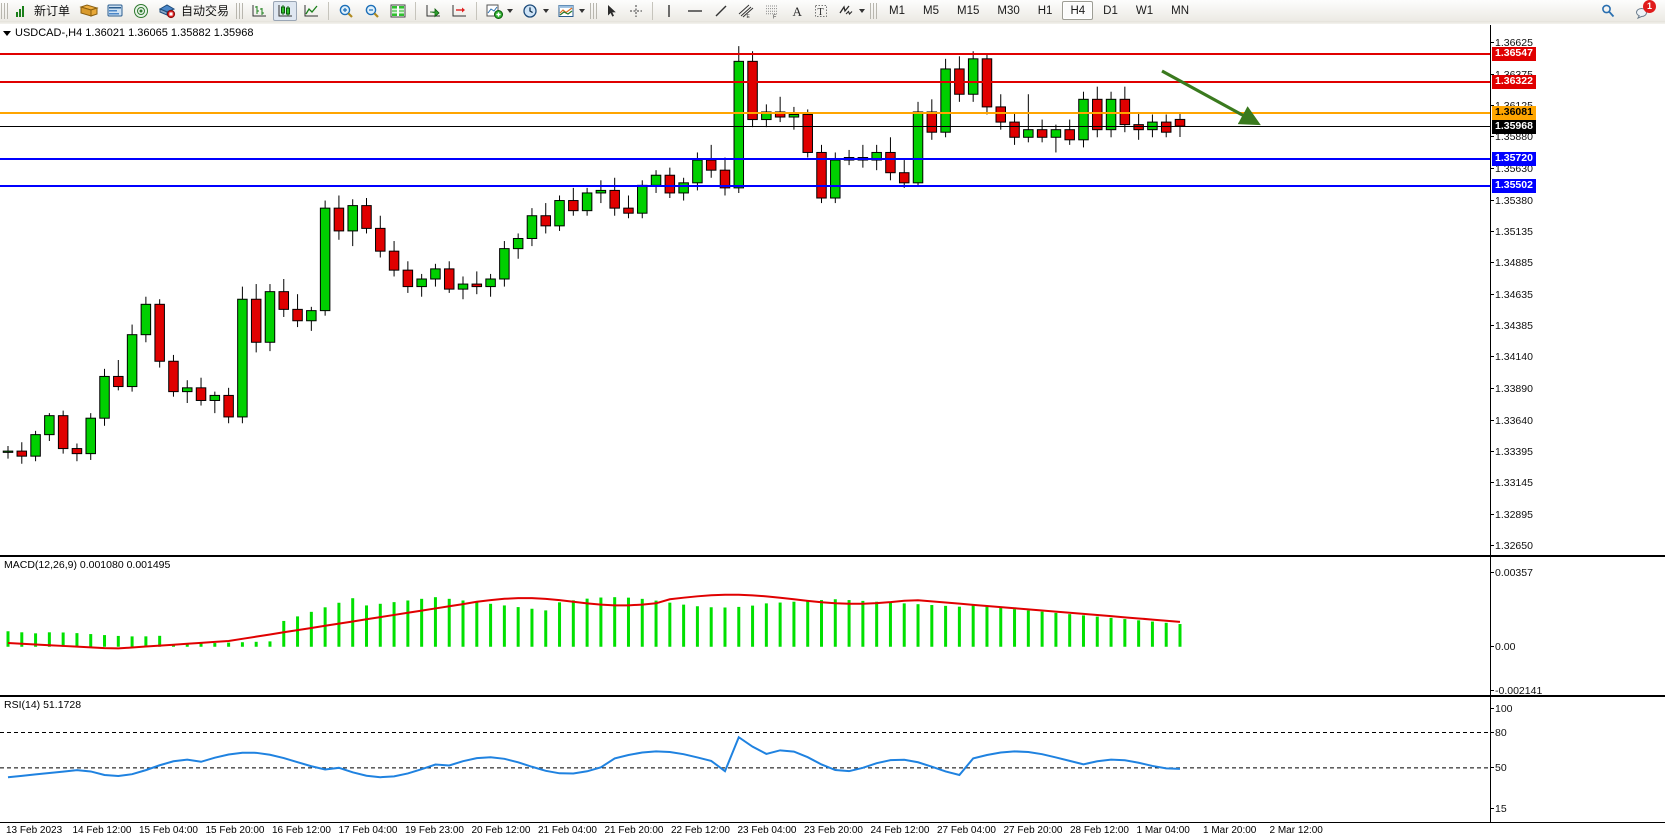  I want to click on trendline-button, so click(721, 11).